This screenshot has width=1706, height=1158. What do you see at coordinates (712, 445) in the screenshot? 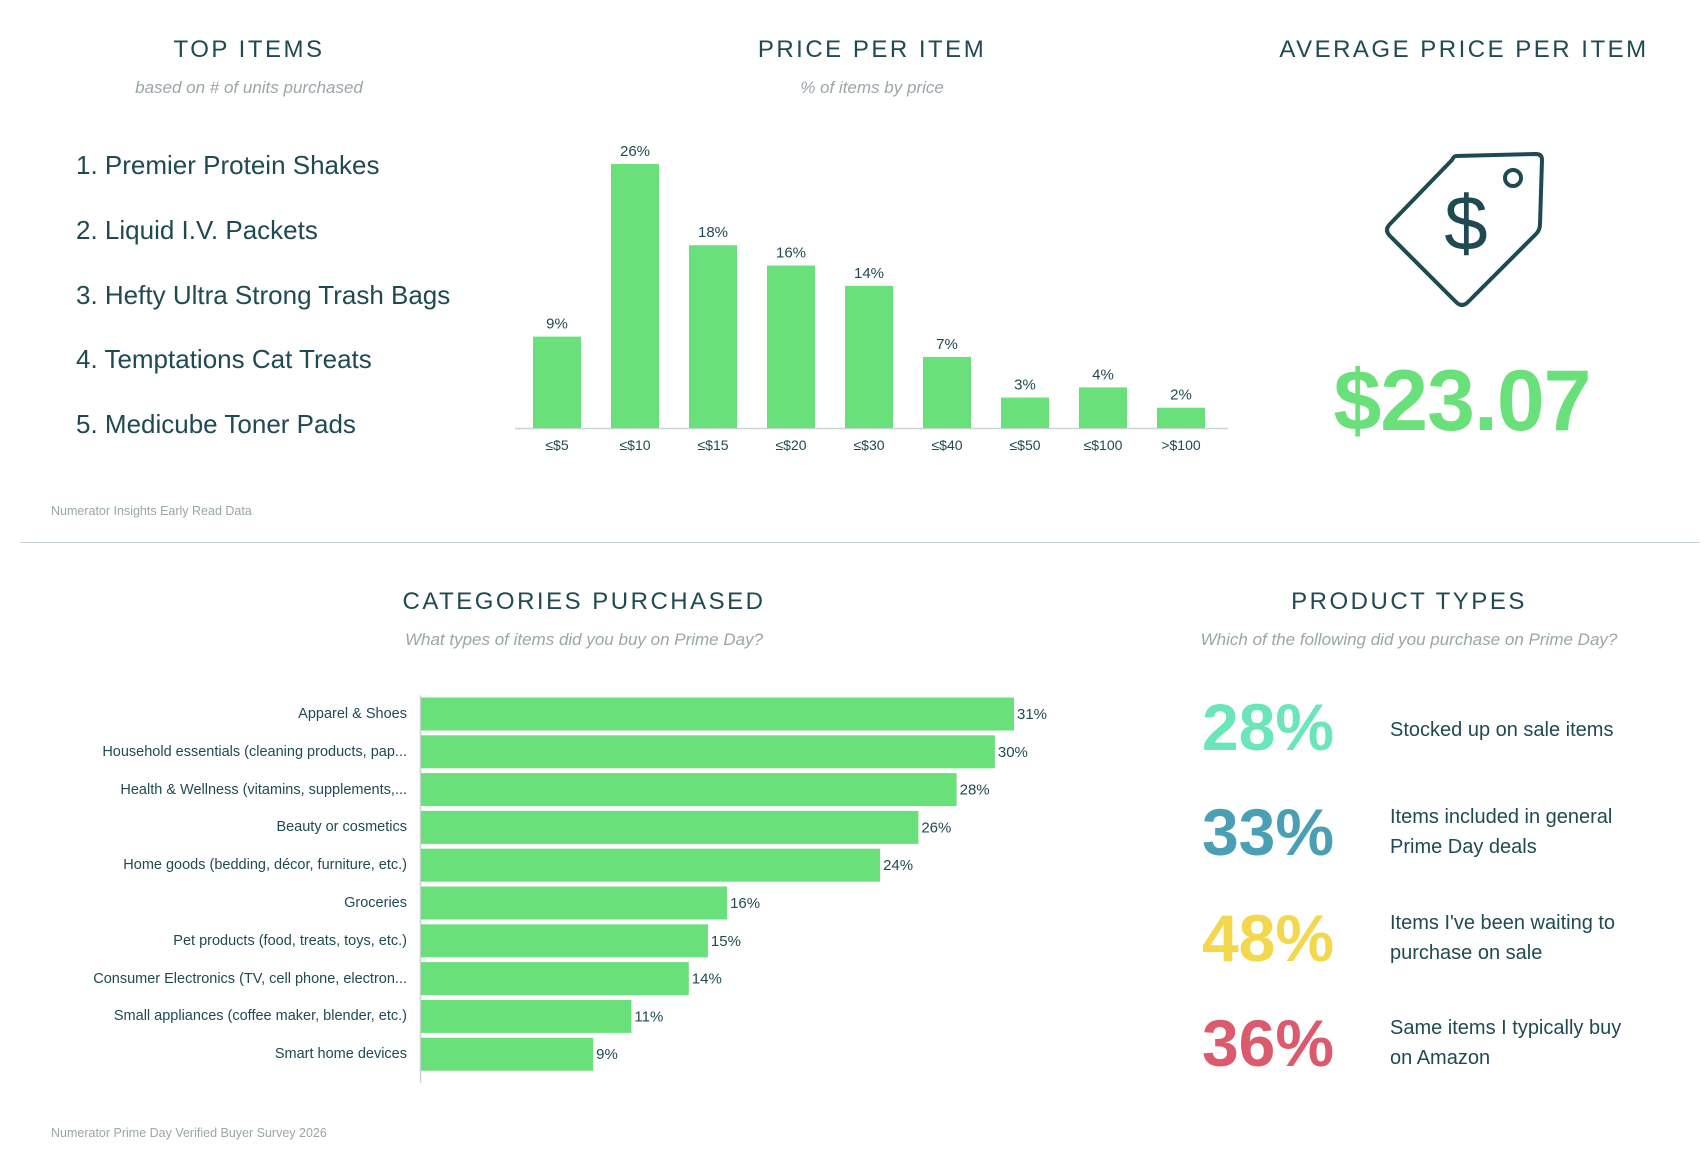
I see `price-category-label: ≤$15` at bounding box center [712, 445].